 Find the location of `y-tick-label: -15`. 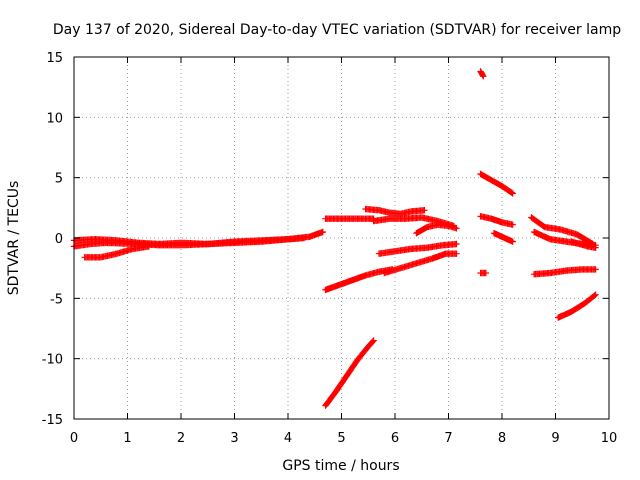

y-tick-label: -15 is located at coordinates (52, 420).